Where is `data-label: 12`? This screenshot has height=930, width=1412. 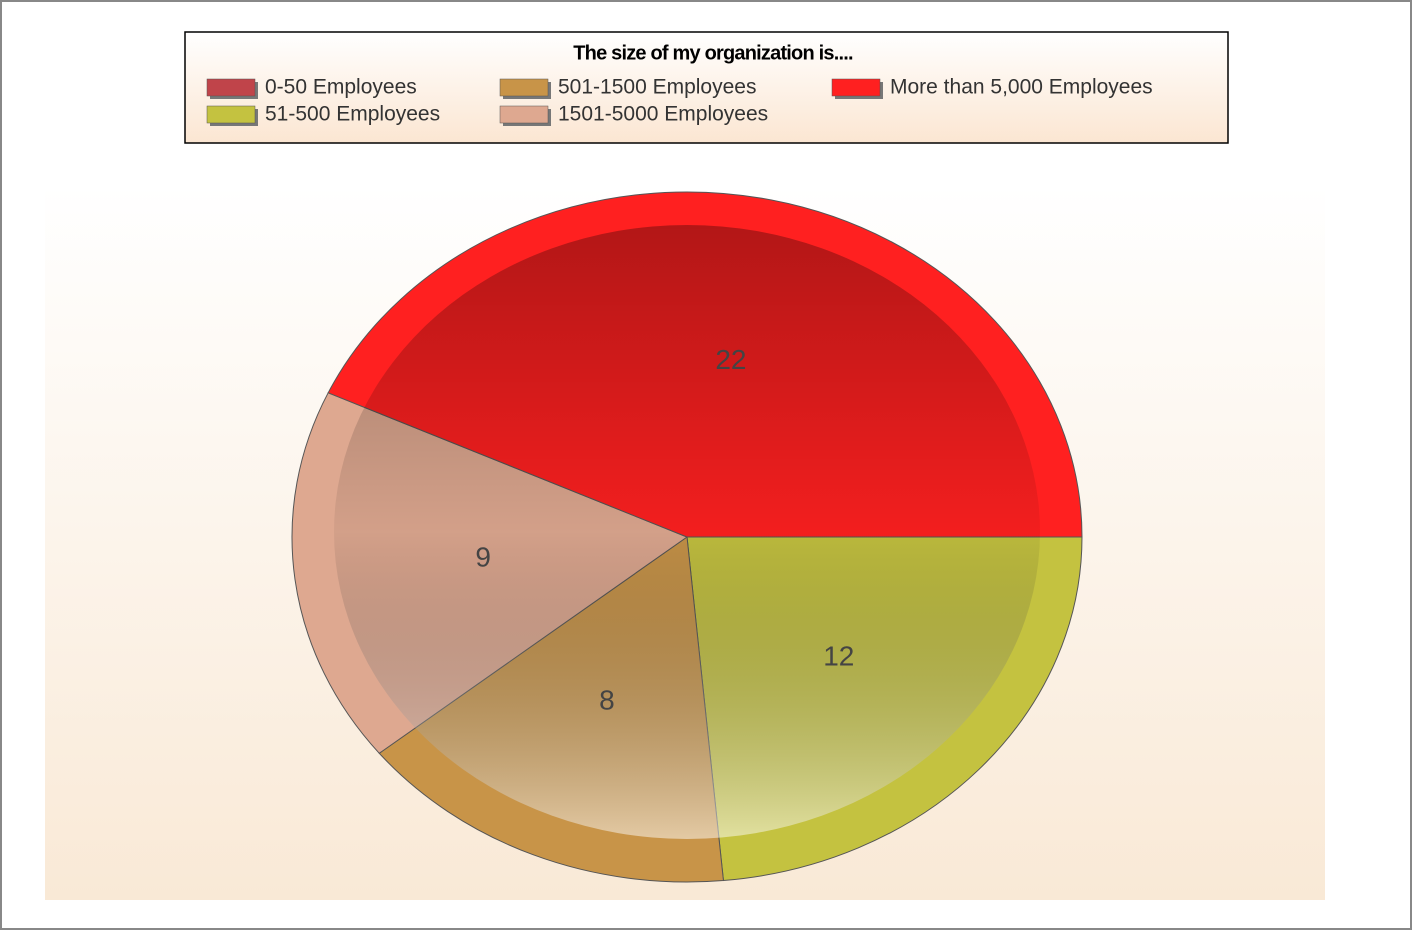
data-label: 12 is located at coordinates (838, 655).